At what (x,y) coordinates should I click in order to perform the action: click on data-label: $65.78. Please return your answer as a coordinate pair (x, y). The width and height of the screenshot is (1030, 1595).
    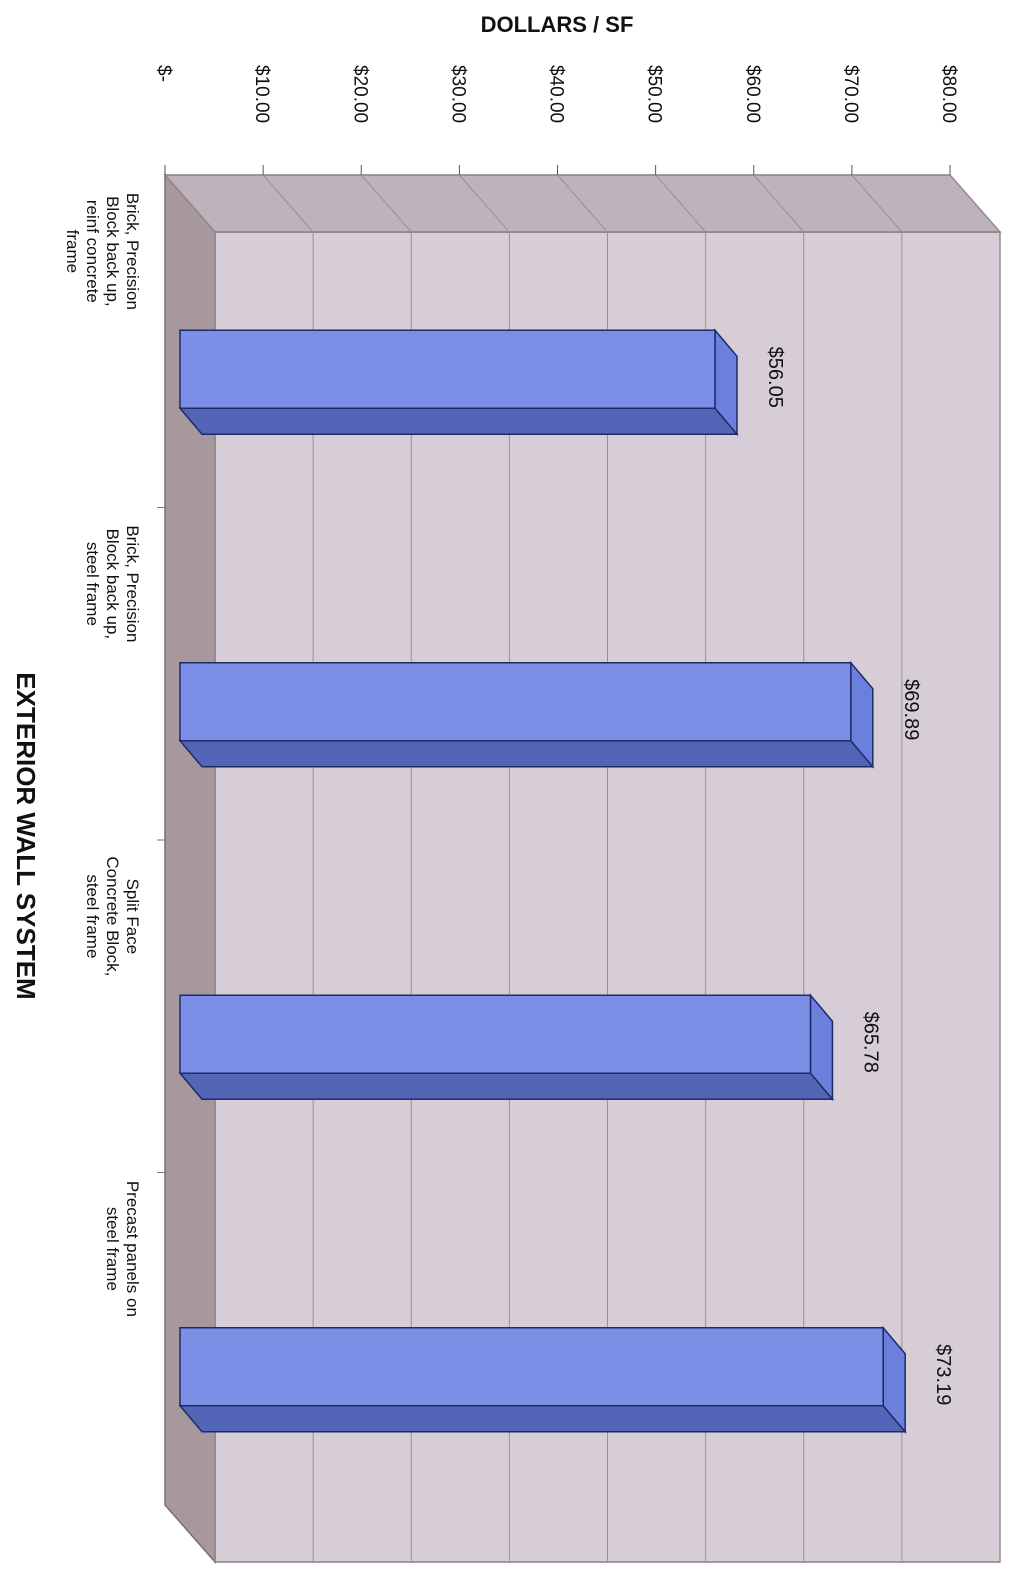
    Looking at the image, I should click on (870, 1042).